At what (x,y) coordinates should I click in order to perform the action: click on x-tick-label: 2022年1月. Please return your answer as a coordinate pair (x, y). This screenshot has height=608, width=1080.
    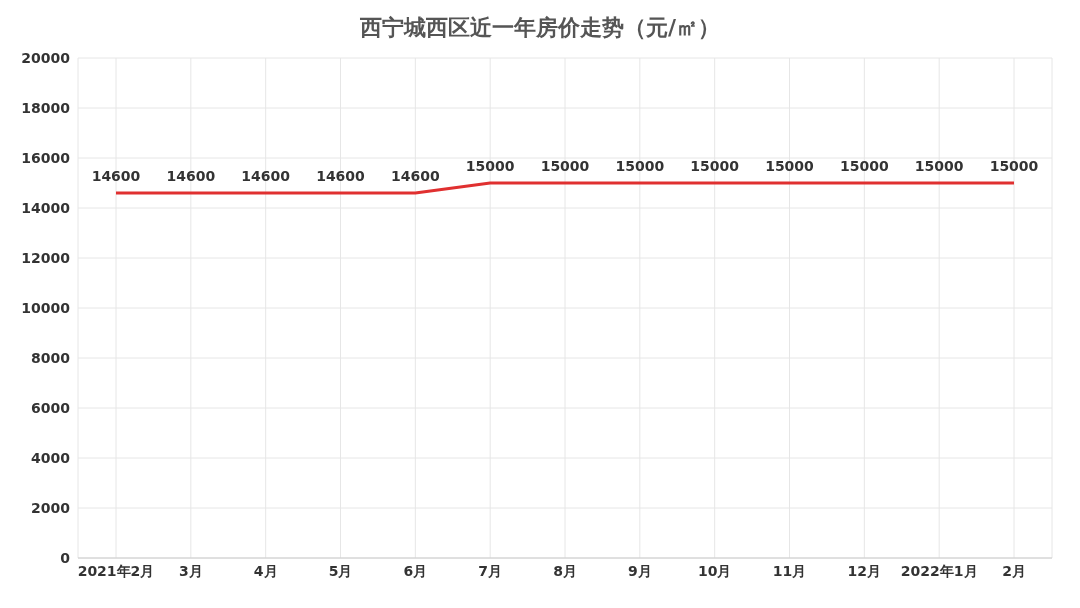
    Looking at the image, I should click on (939, 570).